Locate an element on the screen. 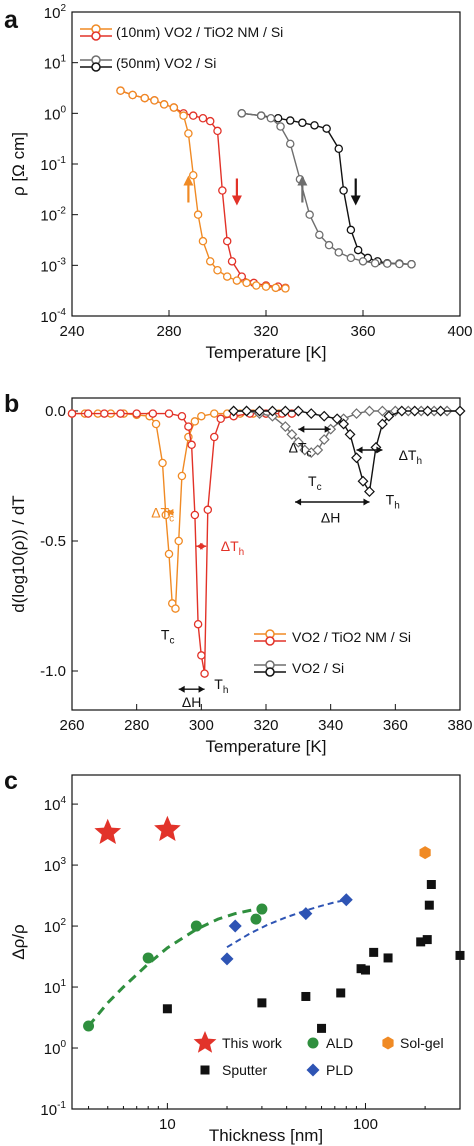 Image resolution: width=474 pixels, height=1146 pixels. y-tick-label-c-4: 10³ is located at coordinates (55, 865).